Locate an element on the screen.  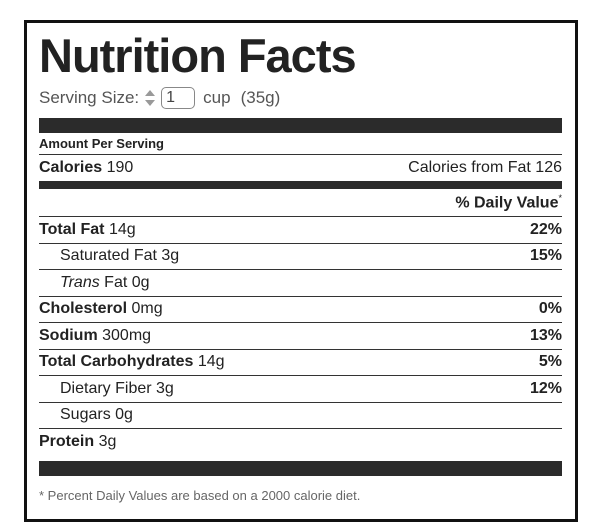
calories-from-fat: Calories from Fat 126 is located at coordinates (485, 168).